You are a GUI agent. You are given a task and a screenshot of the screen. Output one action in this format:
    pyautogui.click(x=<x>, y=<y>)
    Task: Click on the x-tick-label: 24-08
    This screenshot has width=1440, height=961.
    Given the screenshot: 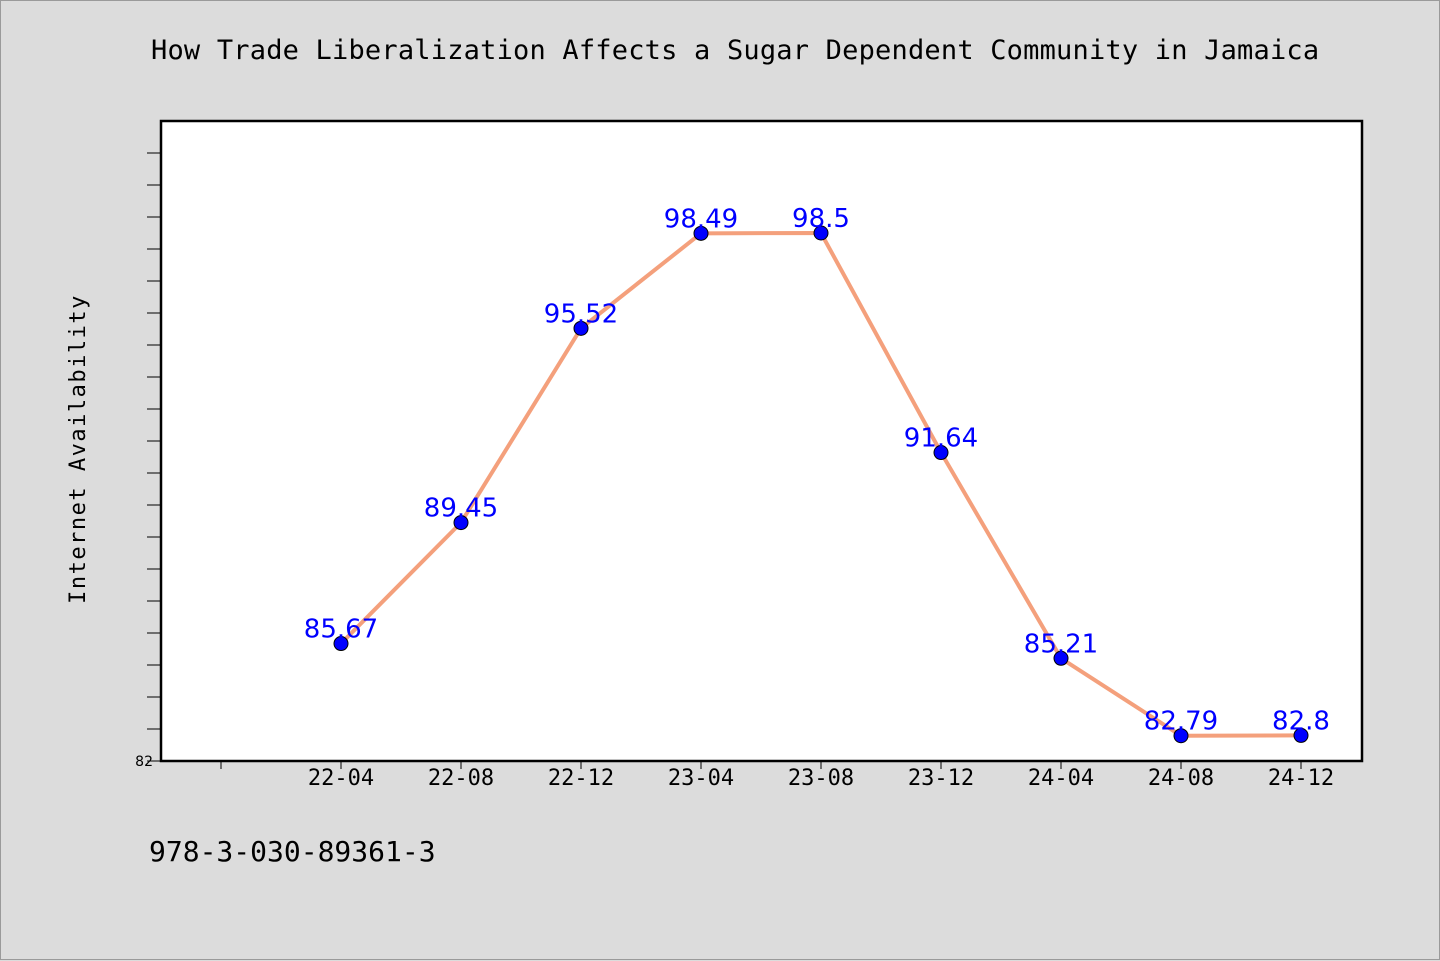 What is the action you would take?
    pyautogui.click(x=1181, y=778)
    